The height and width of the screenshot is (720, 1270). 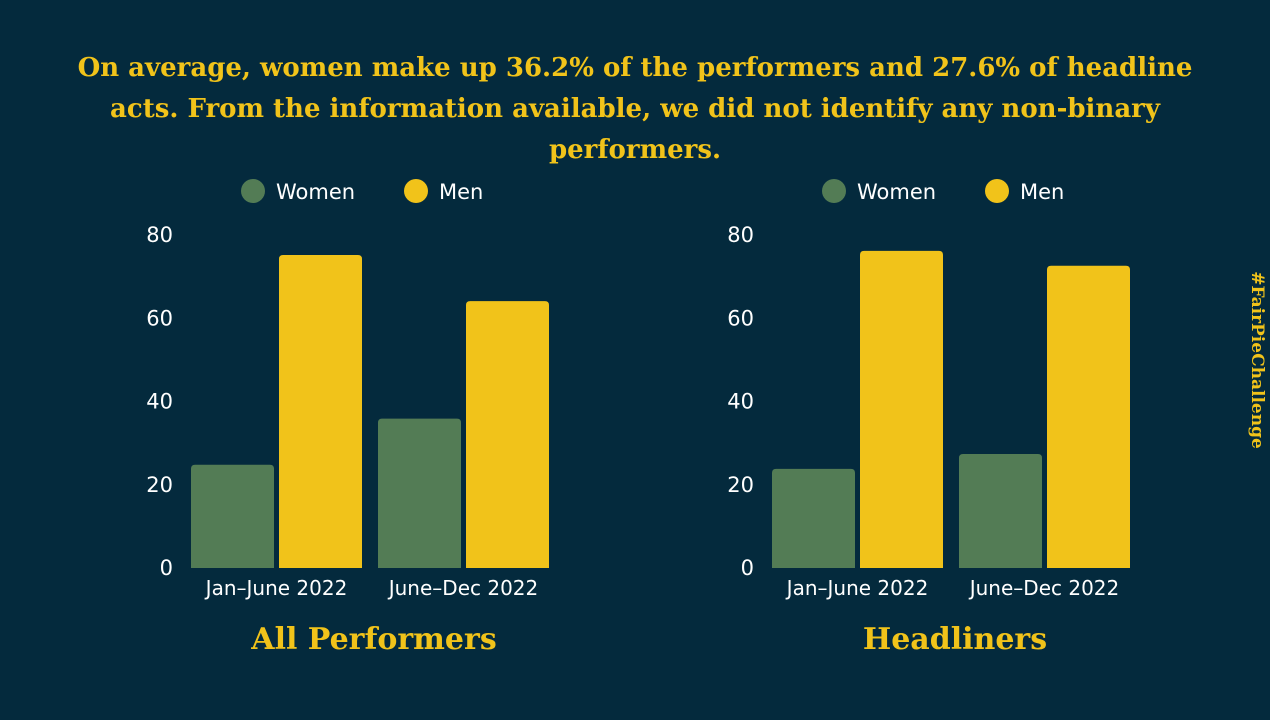 What do you see at coordinates (1257, 360) in the screenshot?
I see `hashtag: #FairPieChallenge` at bounding box center [1257, 360].